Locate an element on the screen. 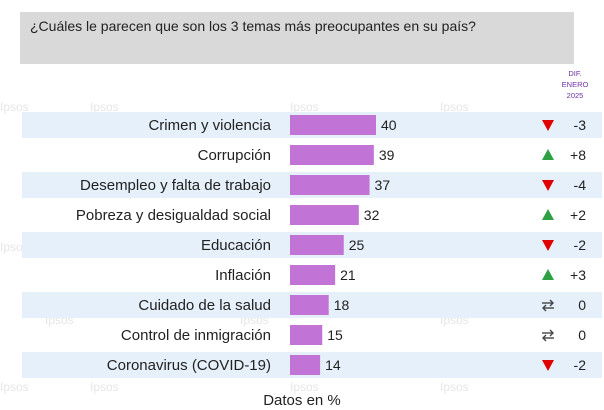 This screenshot has height=410, width=604. diff-header-line: 2025 is located at coordinates (575, 95).